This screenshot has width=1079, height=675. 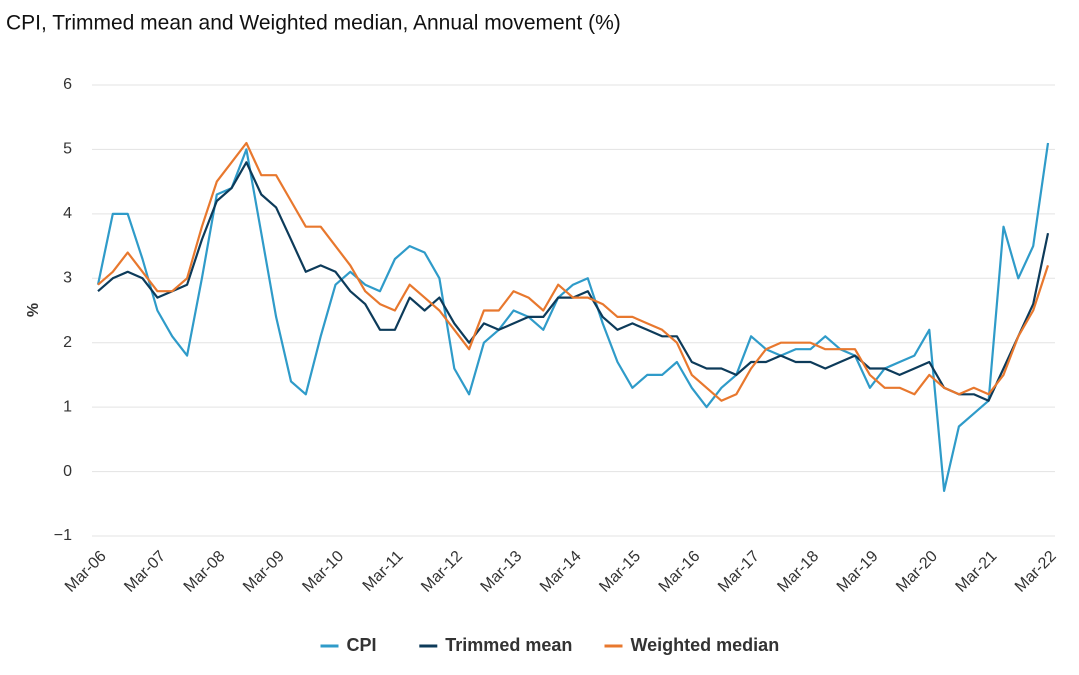 I want to click on y-axis-label: %, so click(x=33, y=310).